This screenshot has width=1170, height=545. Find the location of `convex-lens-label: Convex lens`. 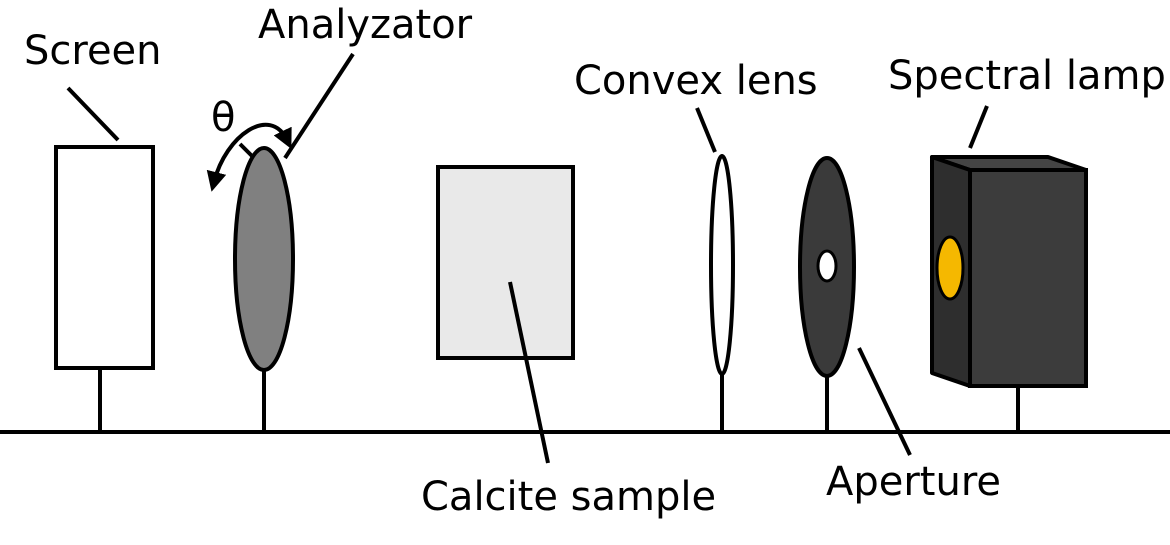

convex-lens-label: Convex lens is located at coordinates (696, 81).